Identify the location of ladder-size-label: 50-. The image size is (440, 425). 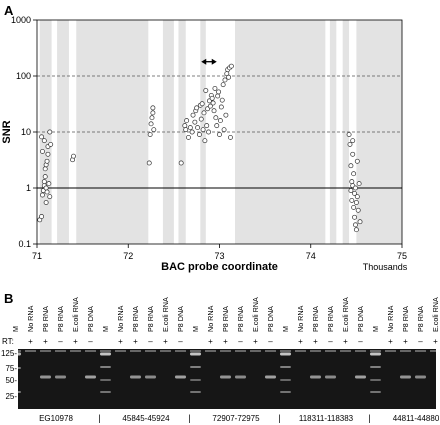
(11, 380).